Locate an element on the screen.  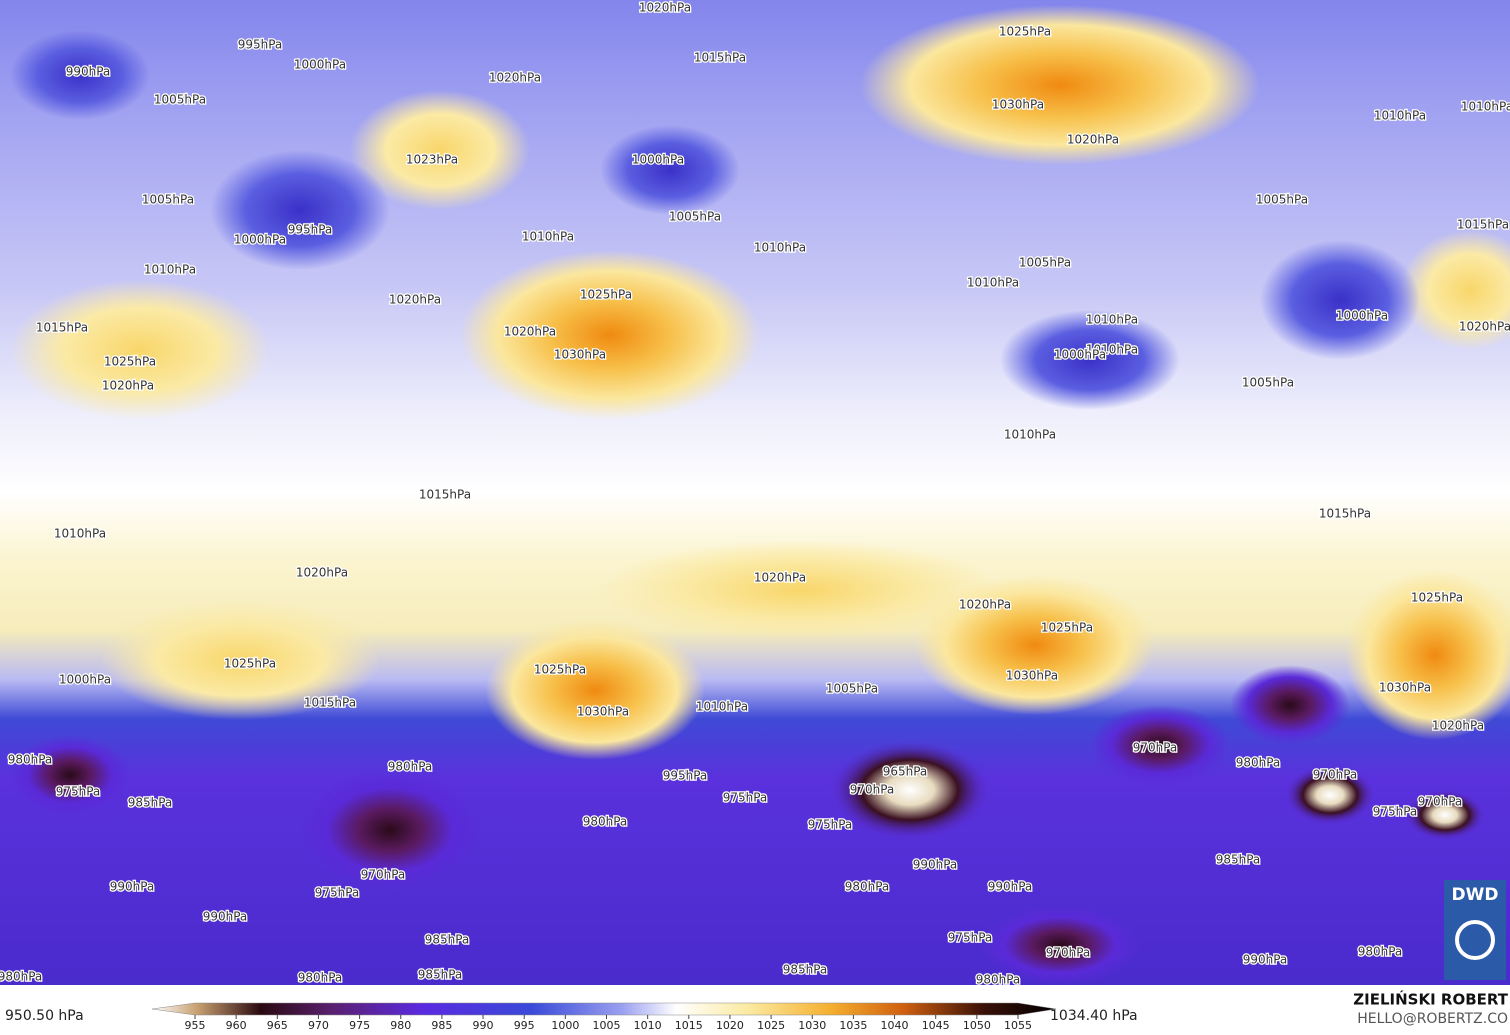
author: ZIELIŃSKI ROBERT is located at coordinates (1430, 999).